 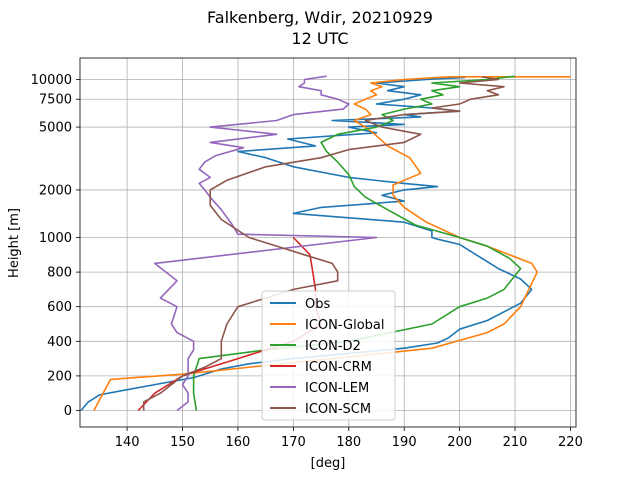 I want to click on legend-entry: ICON-D2, so click(x=333, y=346).